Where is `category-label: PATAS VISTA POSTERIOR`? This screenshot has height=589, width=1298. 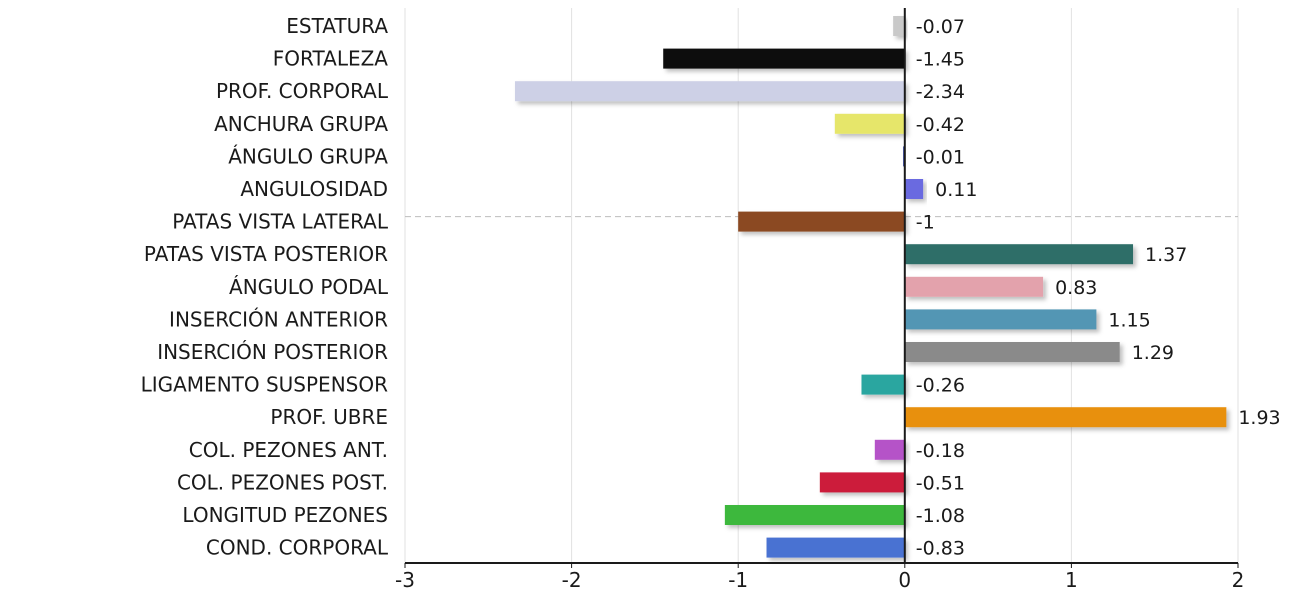 category-label: PATAS VISTA POSTERIOR is located at coordinates (266, 254).